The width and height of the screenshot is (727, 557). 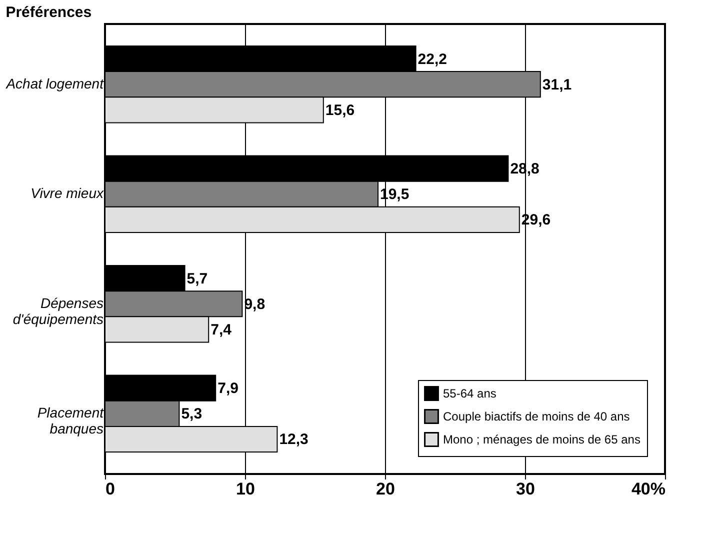 What do you see at coordinates (541, 439) in the screenshot?
I see `legend-label: Mono ; ménages de moins de 65 ans` at bounding box center [541, 439].